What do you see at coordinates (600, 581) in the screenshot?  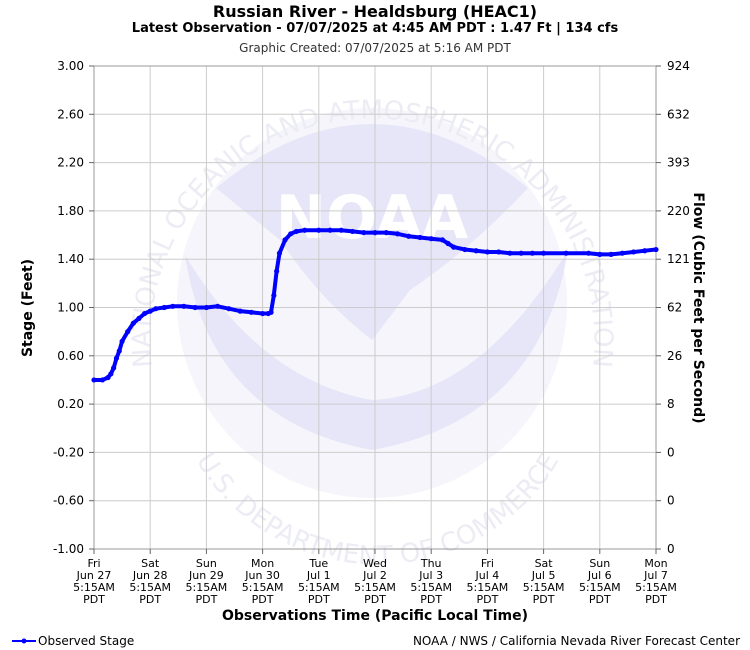 I see `x-tick-label: Sun Jul 6 5:15AM PDT` at bounding box center [600, 581].